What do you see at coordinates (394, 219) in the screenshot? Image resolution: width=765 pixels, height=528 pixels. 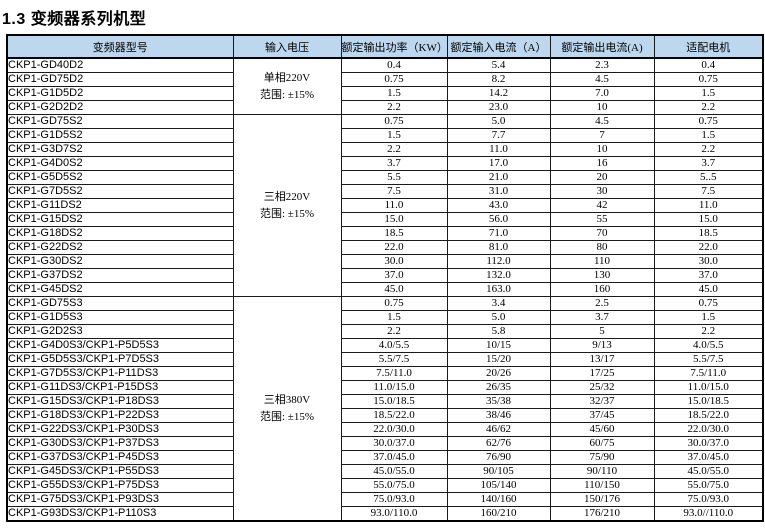 I see `power-cell: 15.0` at bounding box center [394, 219].